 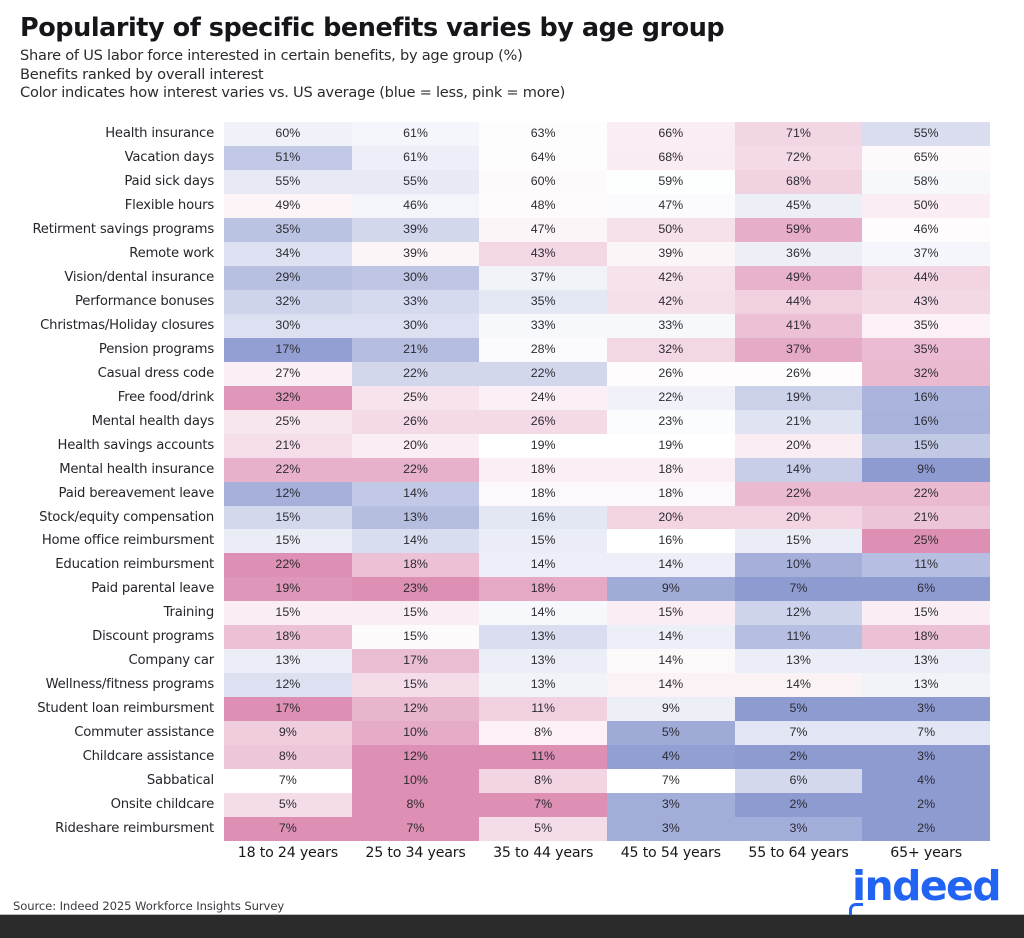 I want to click on row-label: Performance bonuses, so click(x=144, y=301).